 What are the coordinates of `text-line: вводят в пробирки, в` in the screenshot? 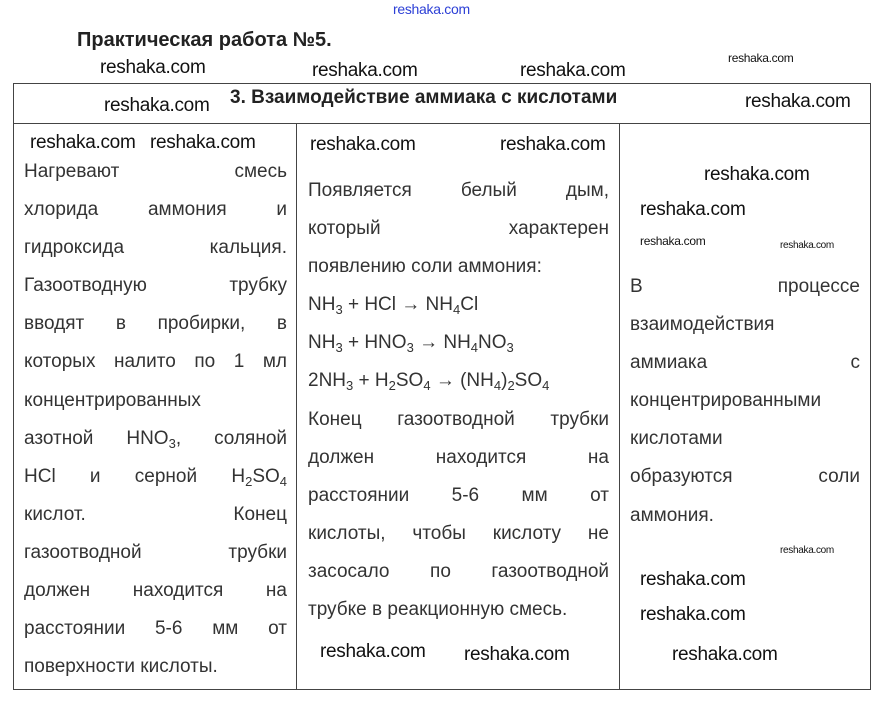 It's located at (155, 324).